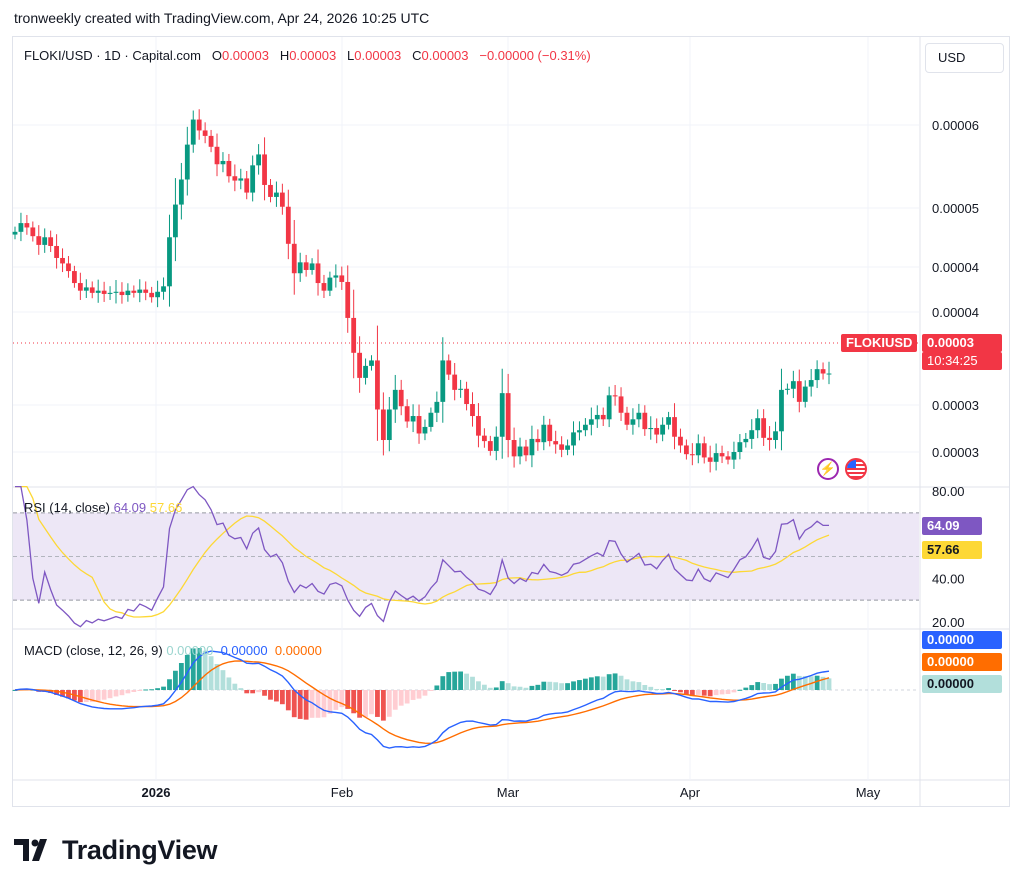 The width and height of the screenshot is (1024, 889). Describe the element at coordinates (948, 491) in the screenshot. I see `rsi-axis-label: 80.00` at that location.